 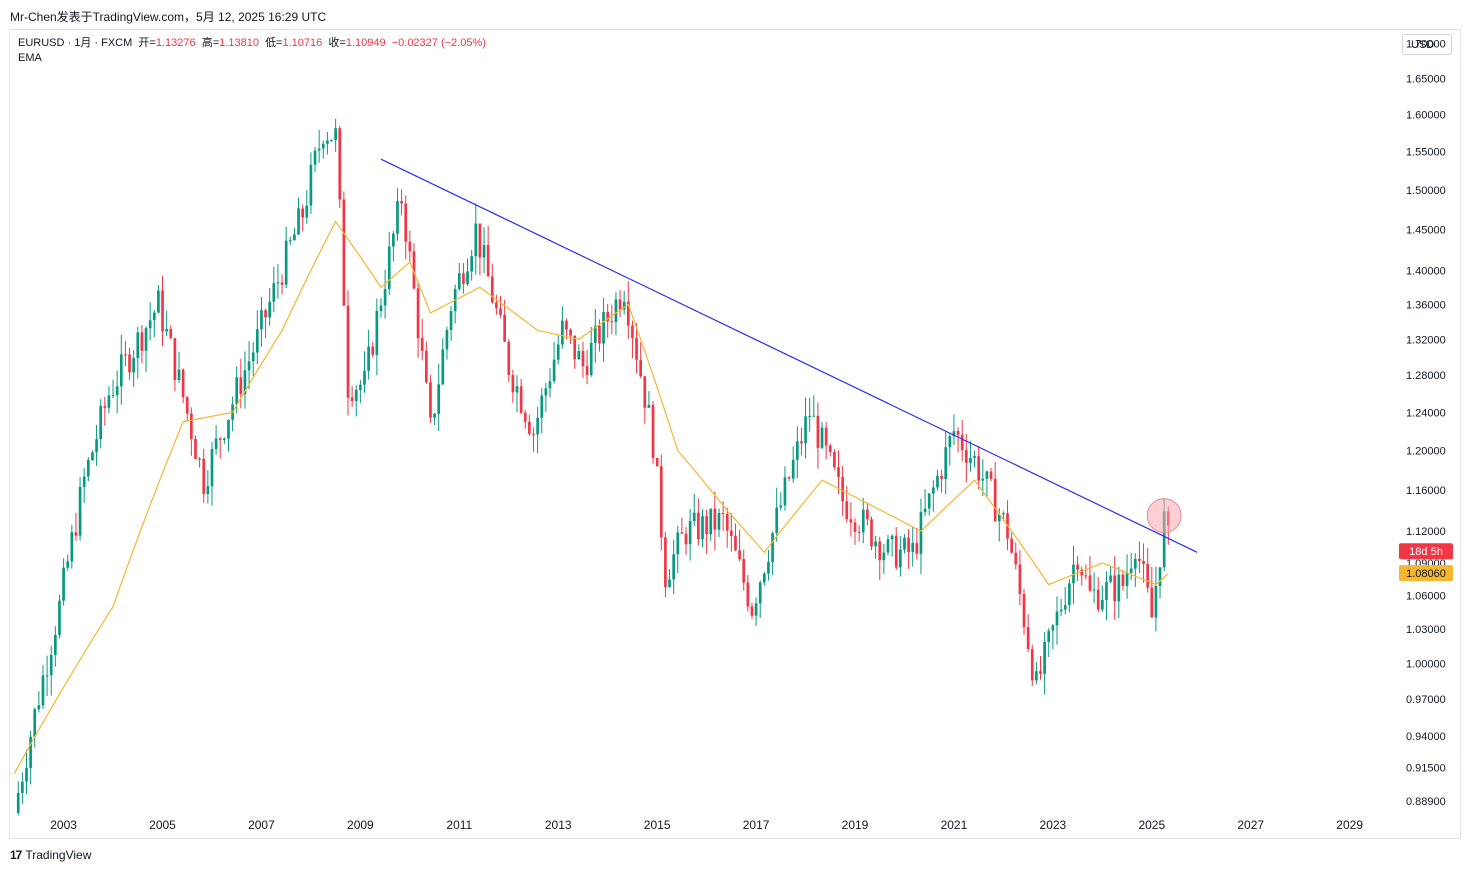 I want to click on close-value: 1.10949, so click(x=365, y=43).